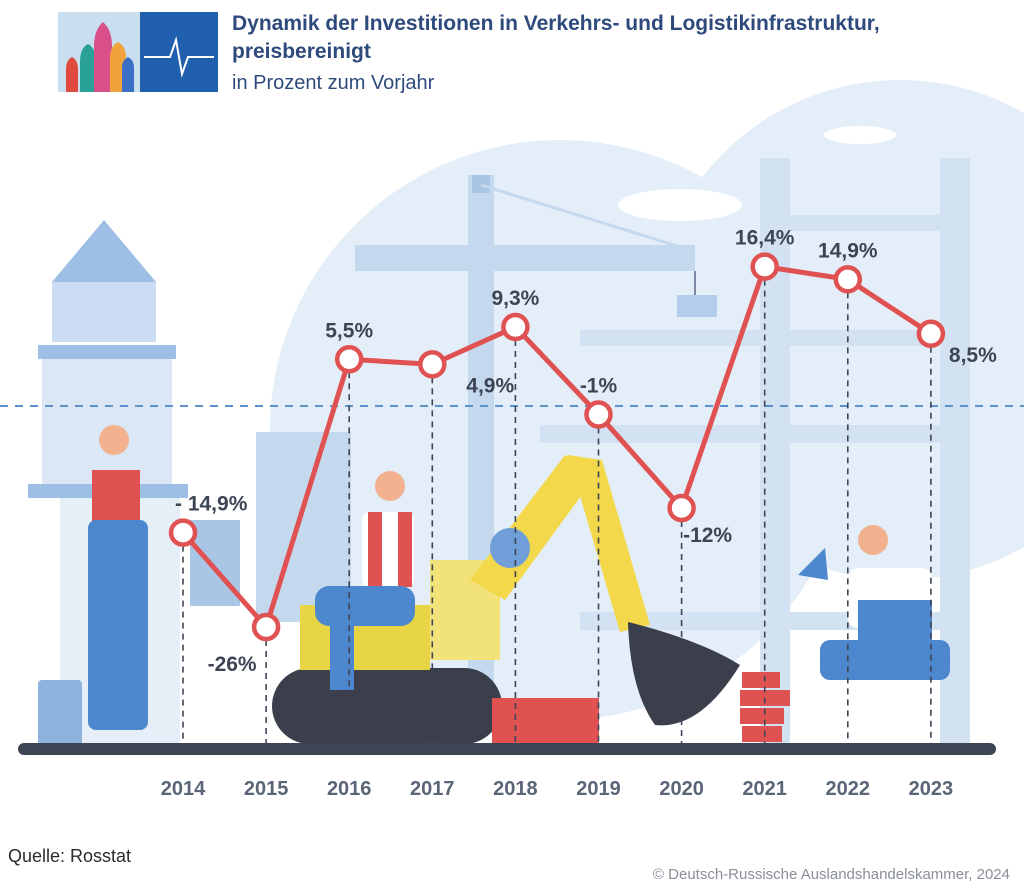 This screenshot has width=1024, height=893. What do you see at coordinates (599, 386) in the screenshot?
I see `data-label: -1%` at bounding box center [599, 386].